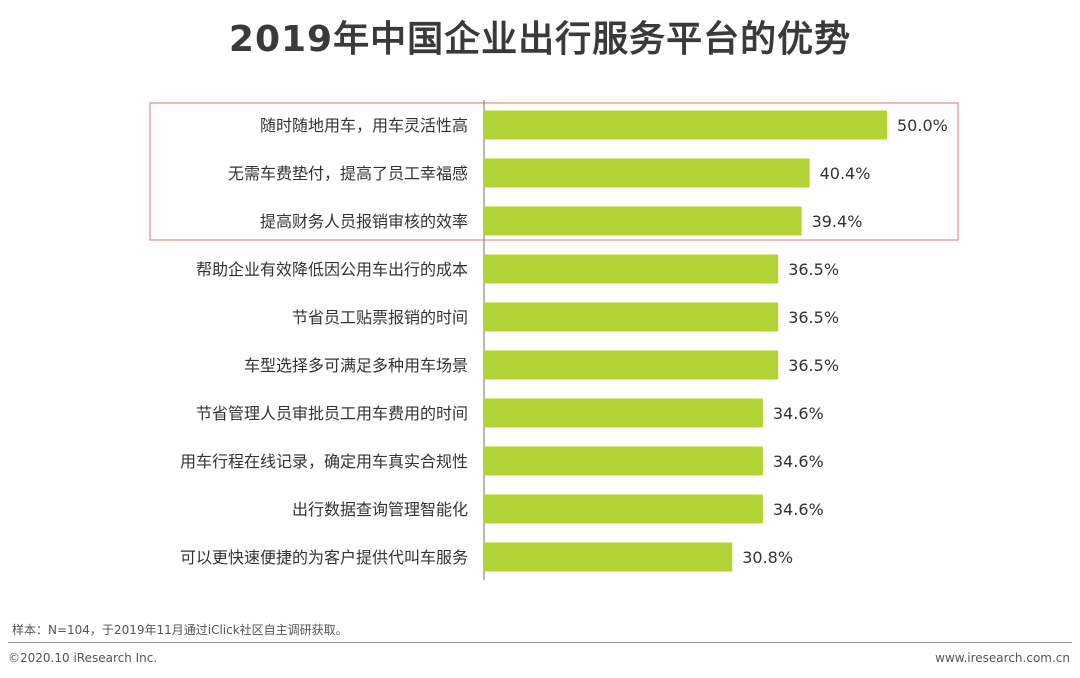  I want to click on chart-title: 2019年中国企业出行服务平台的优势, so click(540, 39).